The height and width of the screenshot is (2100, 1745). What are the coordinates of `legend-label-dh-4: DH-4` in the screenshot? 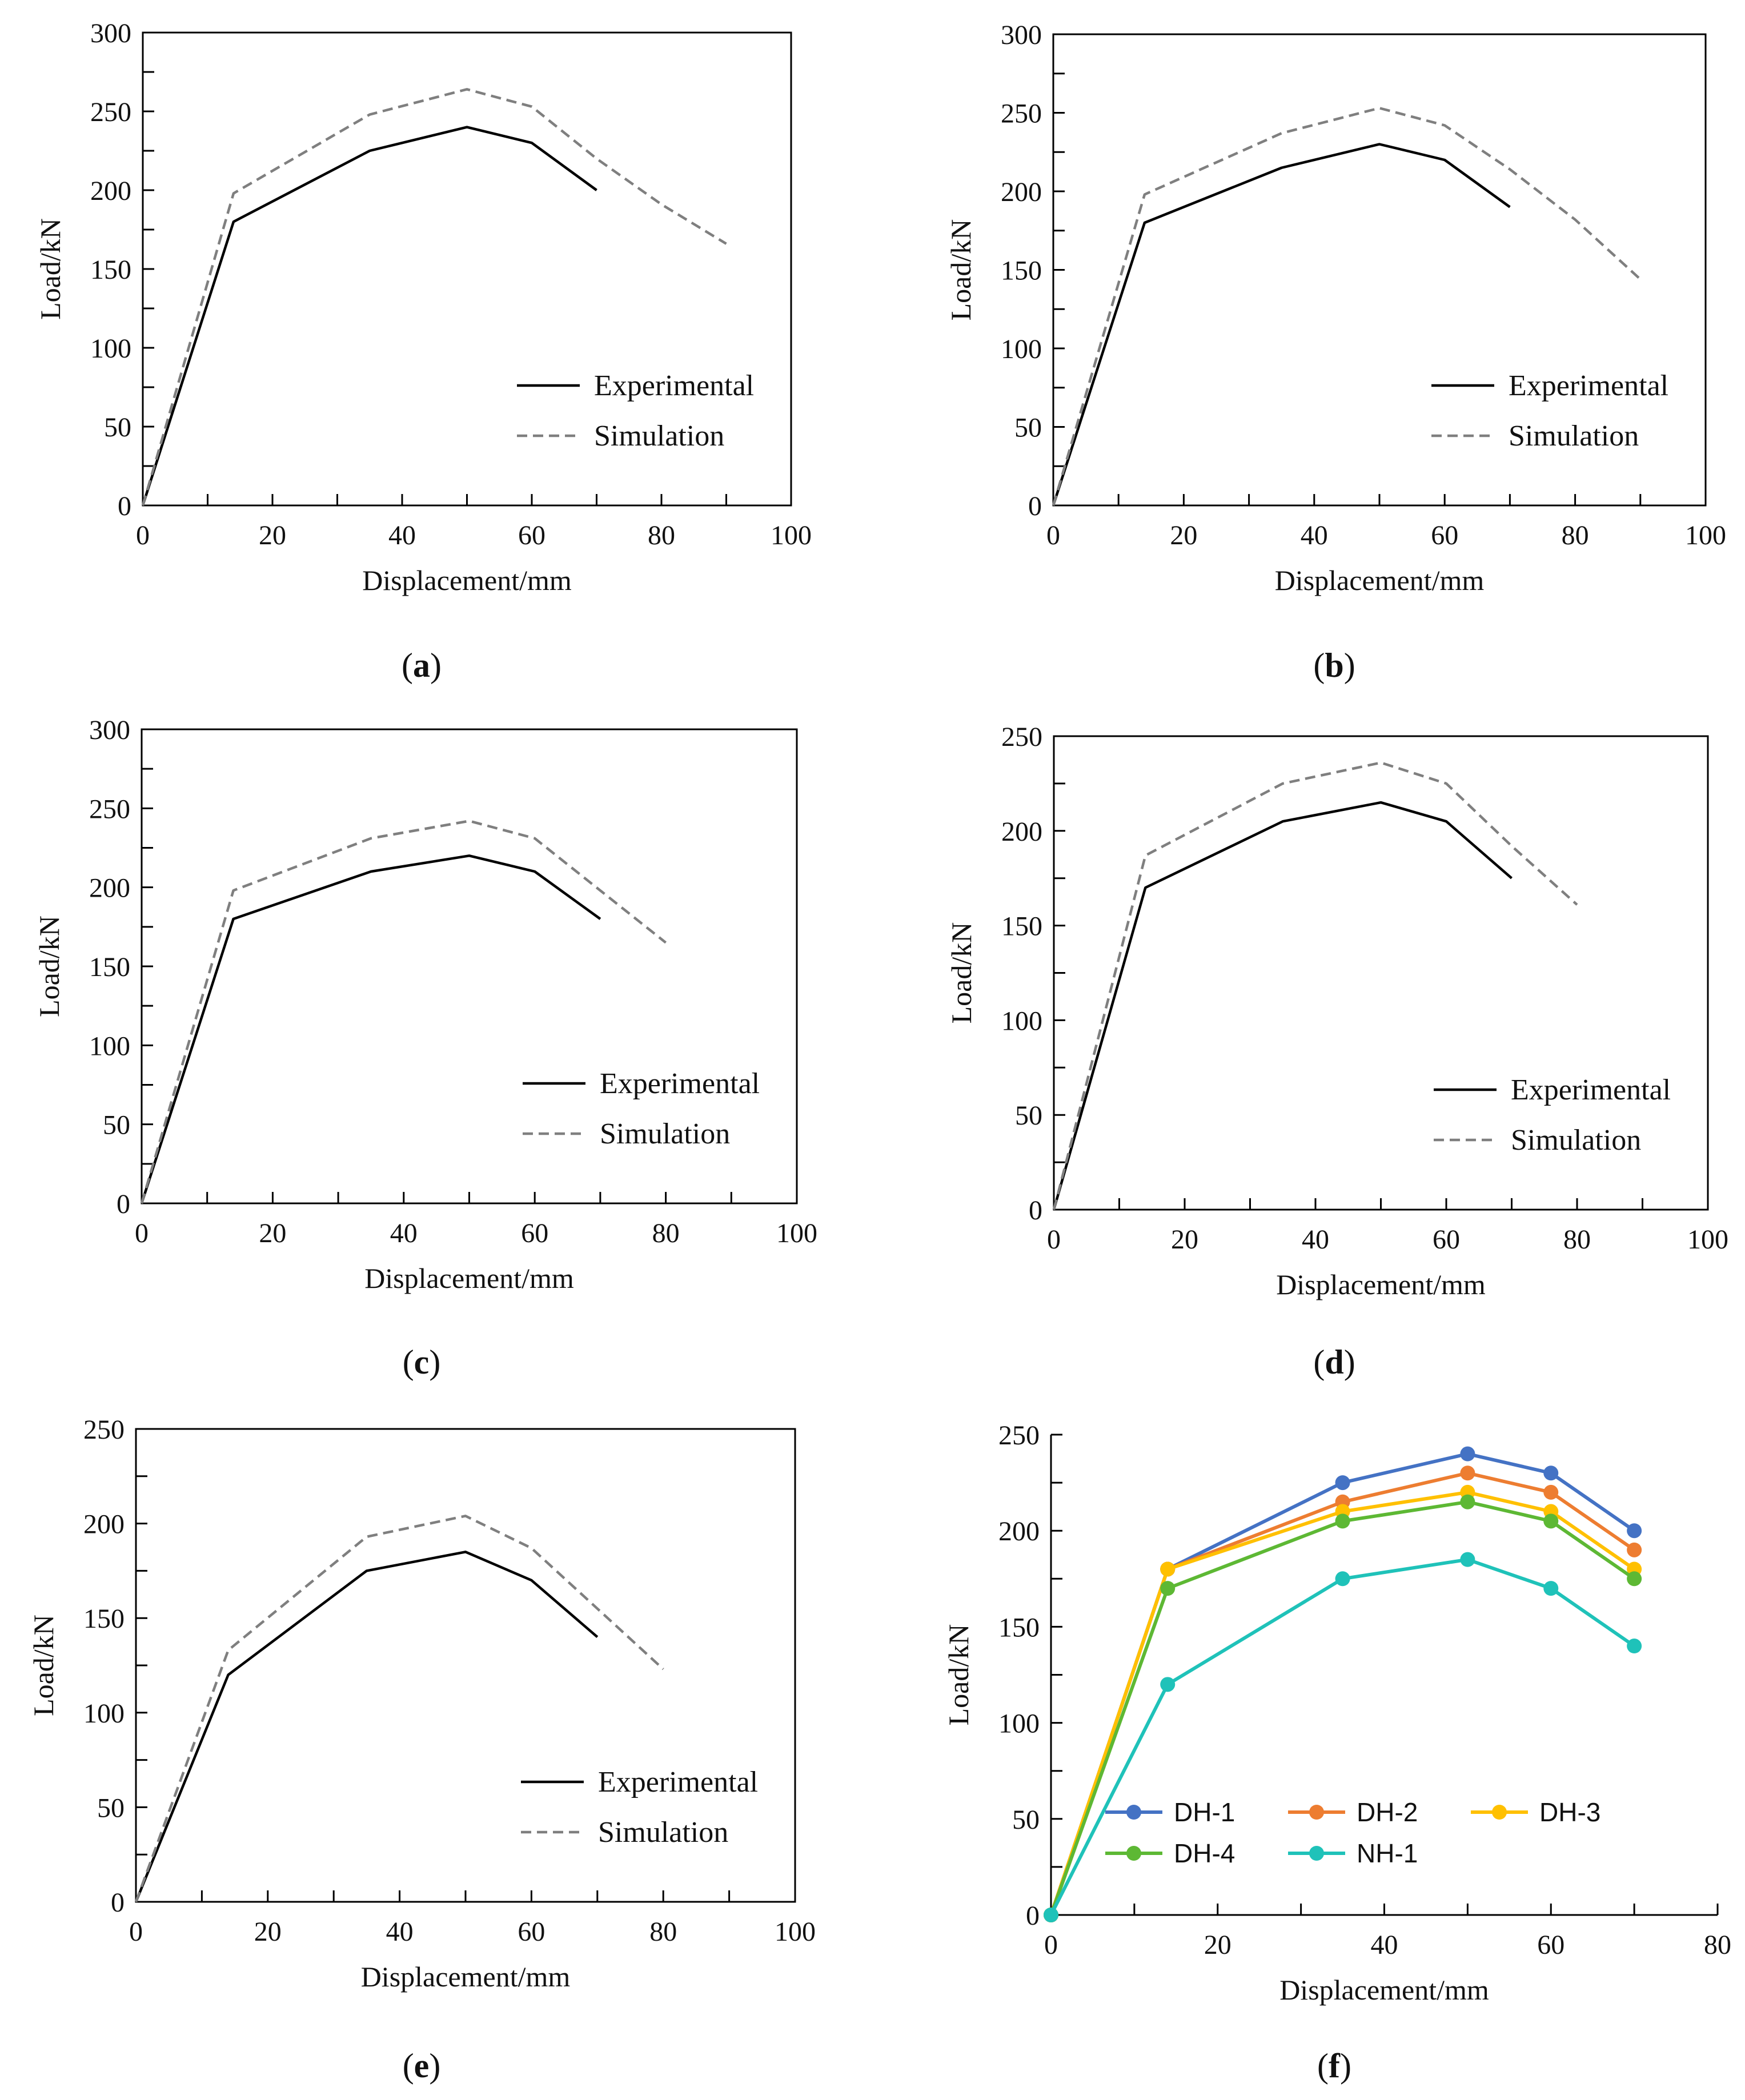 It's located at (1204, 1853).